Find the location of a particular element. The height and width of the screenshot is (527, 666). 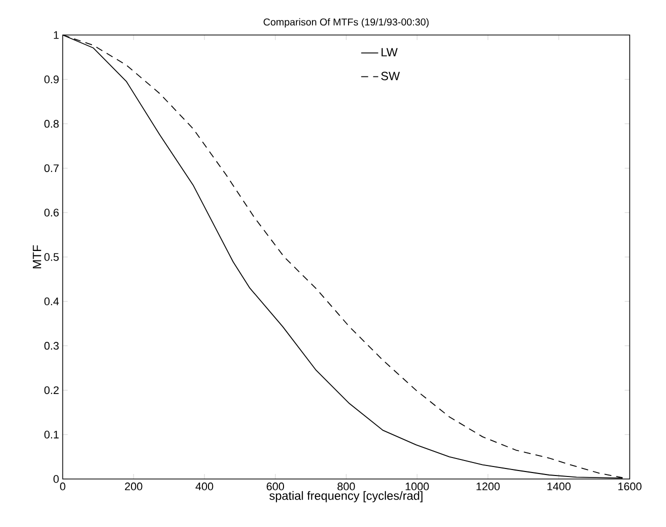

x-tick-label: 1200 is located at coordinates (488, 486).